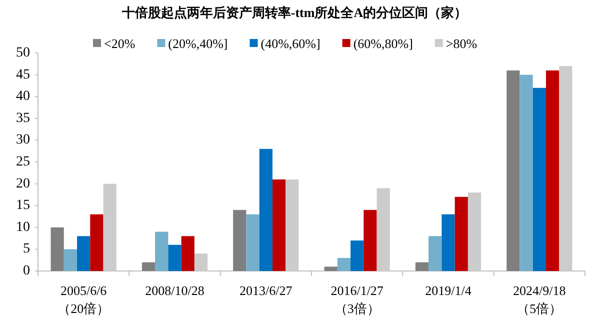 This screenshot has width=589, height=320. Describe the element at coordinates (357, 299) in the screenshot. I see `x-tick-label: 2016/1/27 （3倍）` at that location.